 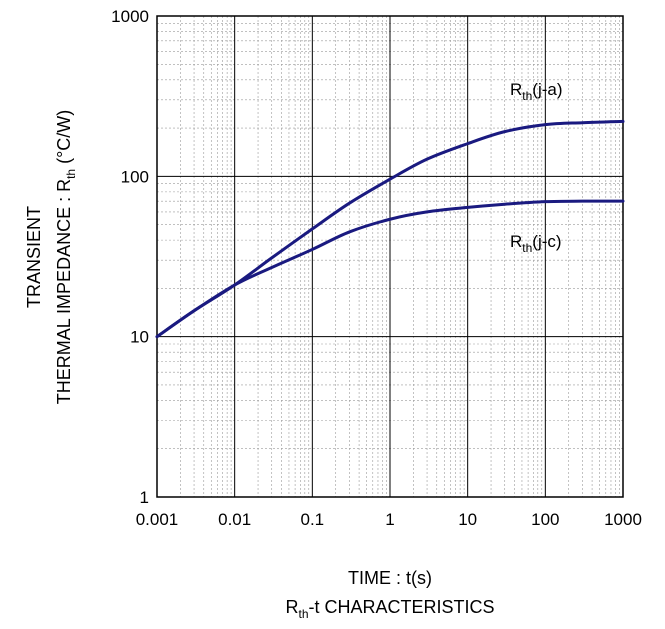 I want to click on x-tick-label: 1, so click(x=389, y=519).